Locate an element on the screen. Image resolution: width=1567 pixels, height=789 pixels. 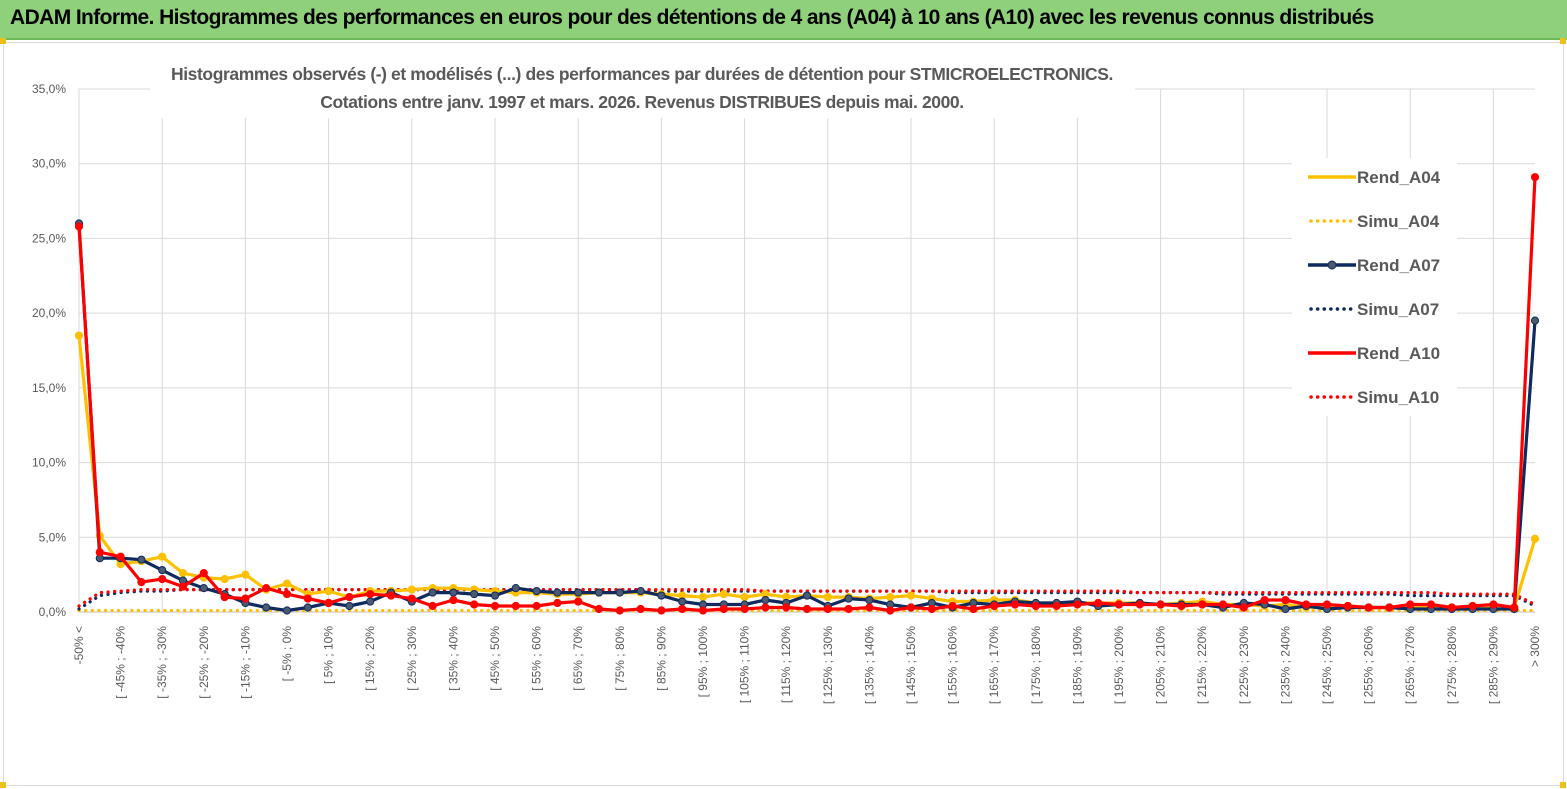
x-tick-label: [ -15% ; -10% is located at coordinates (245, 662).